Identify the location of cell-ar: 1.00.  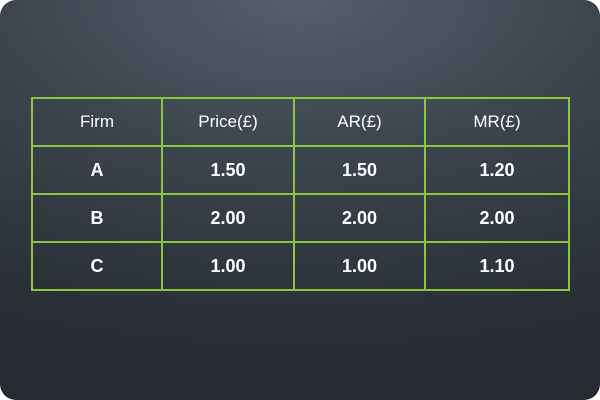
(359, 266).